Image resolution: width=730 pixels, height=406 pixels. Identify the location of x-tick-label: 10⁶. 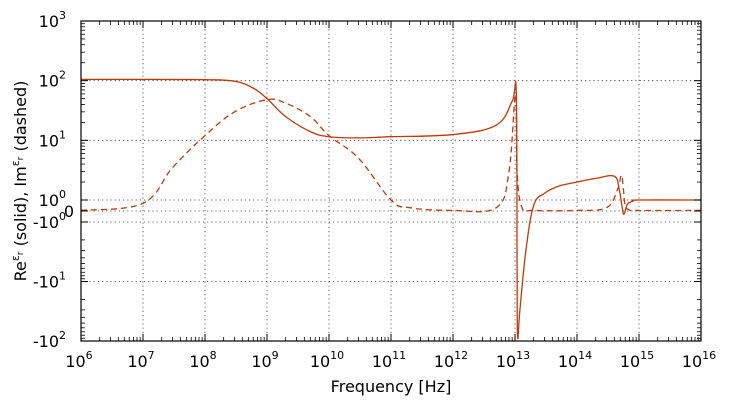
(78, 360).